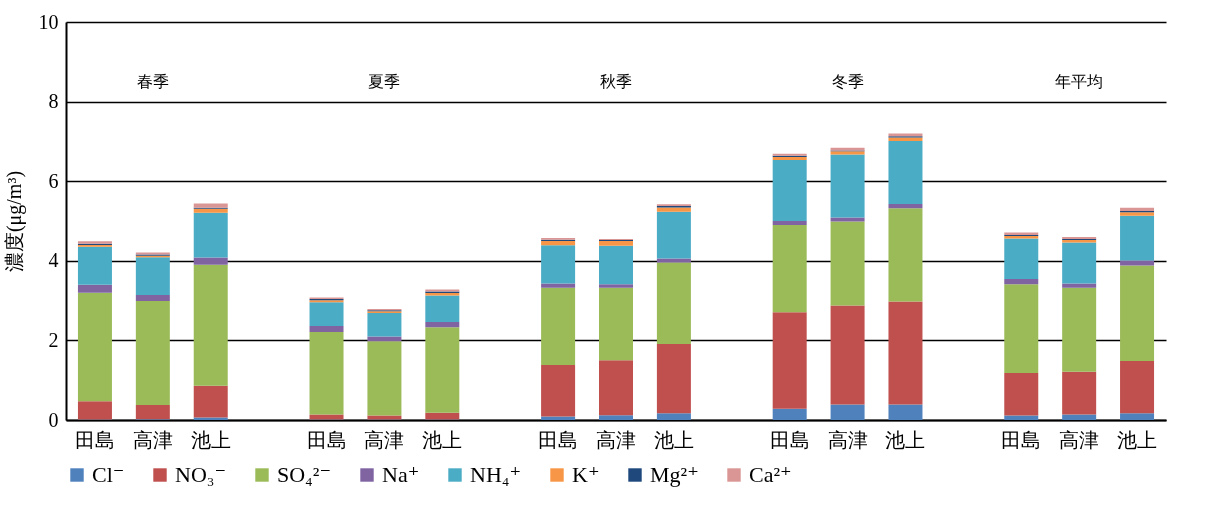 This screenshot has width=1226, height=522. Describe the element at coordinates (53, 101) in the screenshot. I see `y-tick-label: 8` at that location.